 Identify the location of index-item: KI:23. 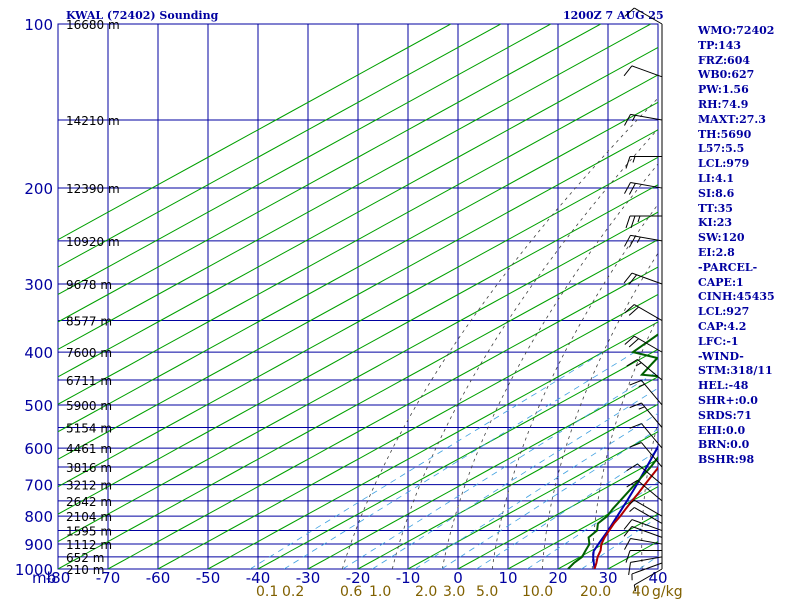
(715, 223).